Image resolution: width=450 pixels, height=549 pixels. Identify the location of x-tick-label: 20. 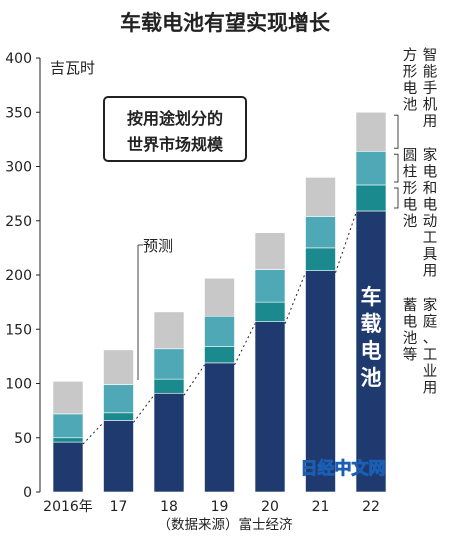
(270, 507).